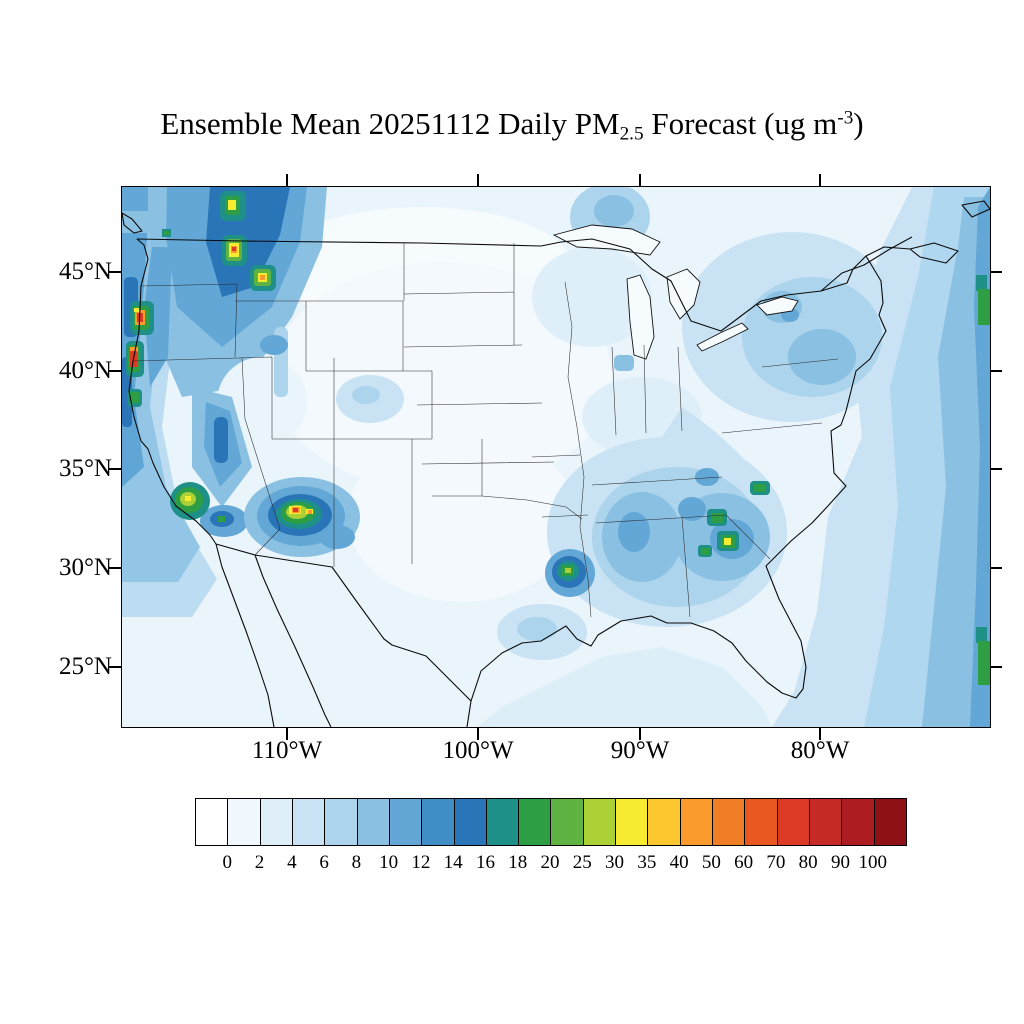 Image resolution: width=1024 pixels, height=1024 pixels. What do you see at coordinates (259, 862) in the screenshot?
I see `colorbar-label: 2` at bounding box center [259, 862].